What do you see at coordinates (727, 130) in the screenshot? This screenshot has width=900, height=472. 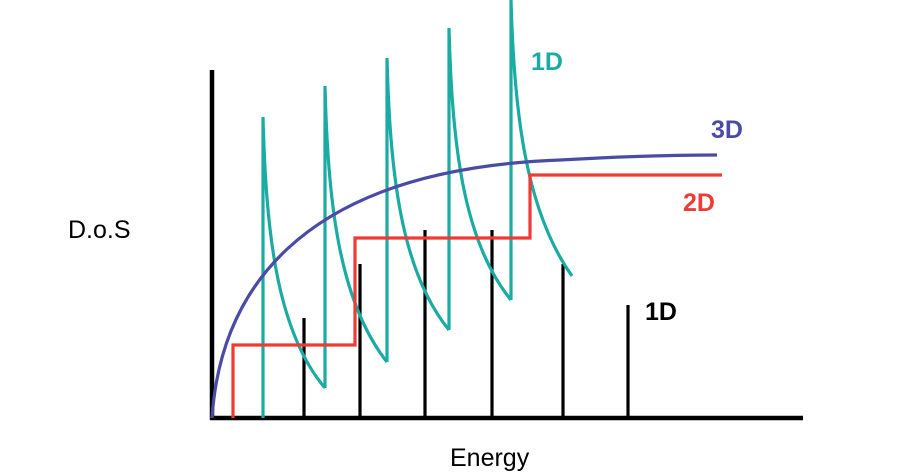 I see `label-3d: 3D` at bounding box center [727, 130].